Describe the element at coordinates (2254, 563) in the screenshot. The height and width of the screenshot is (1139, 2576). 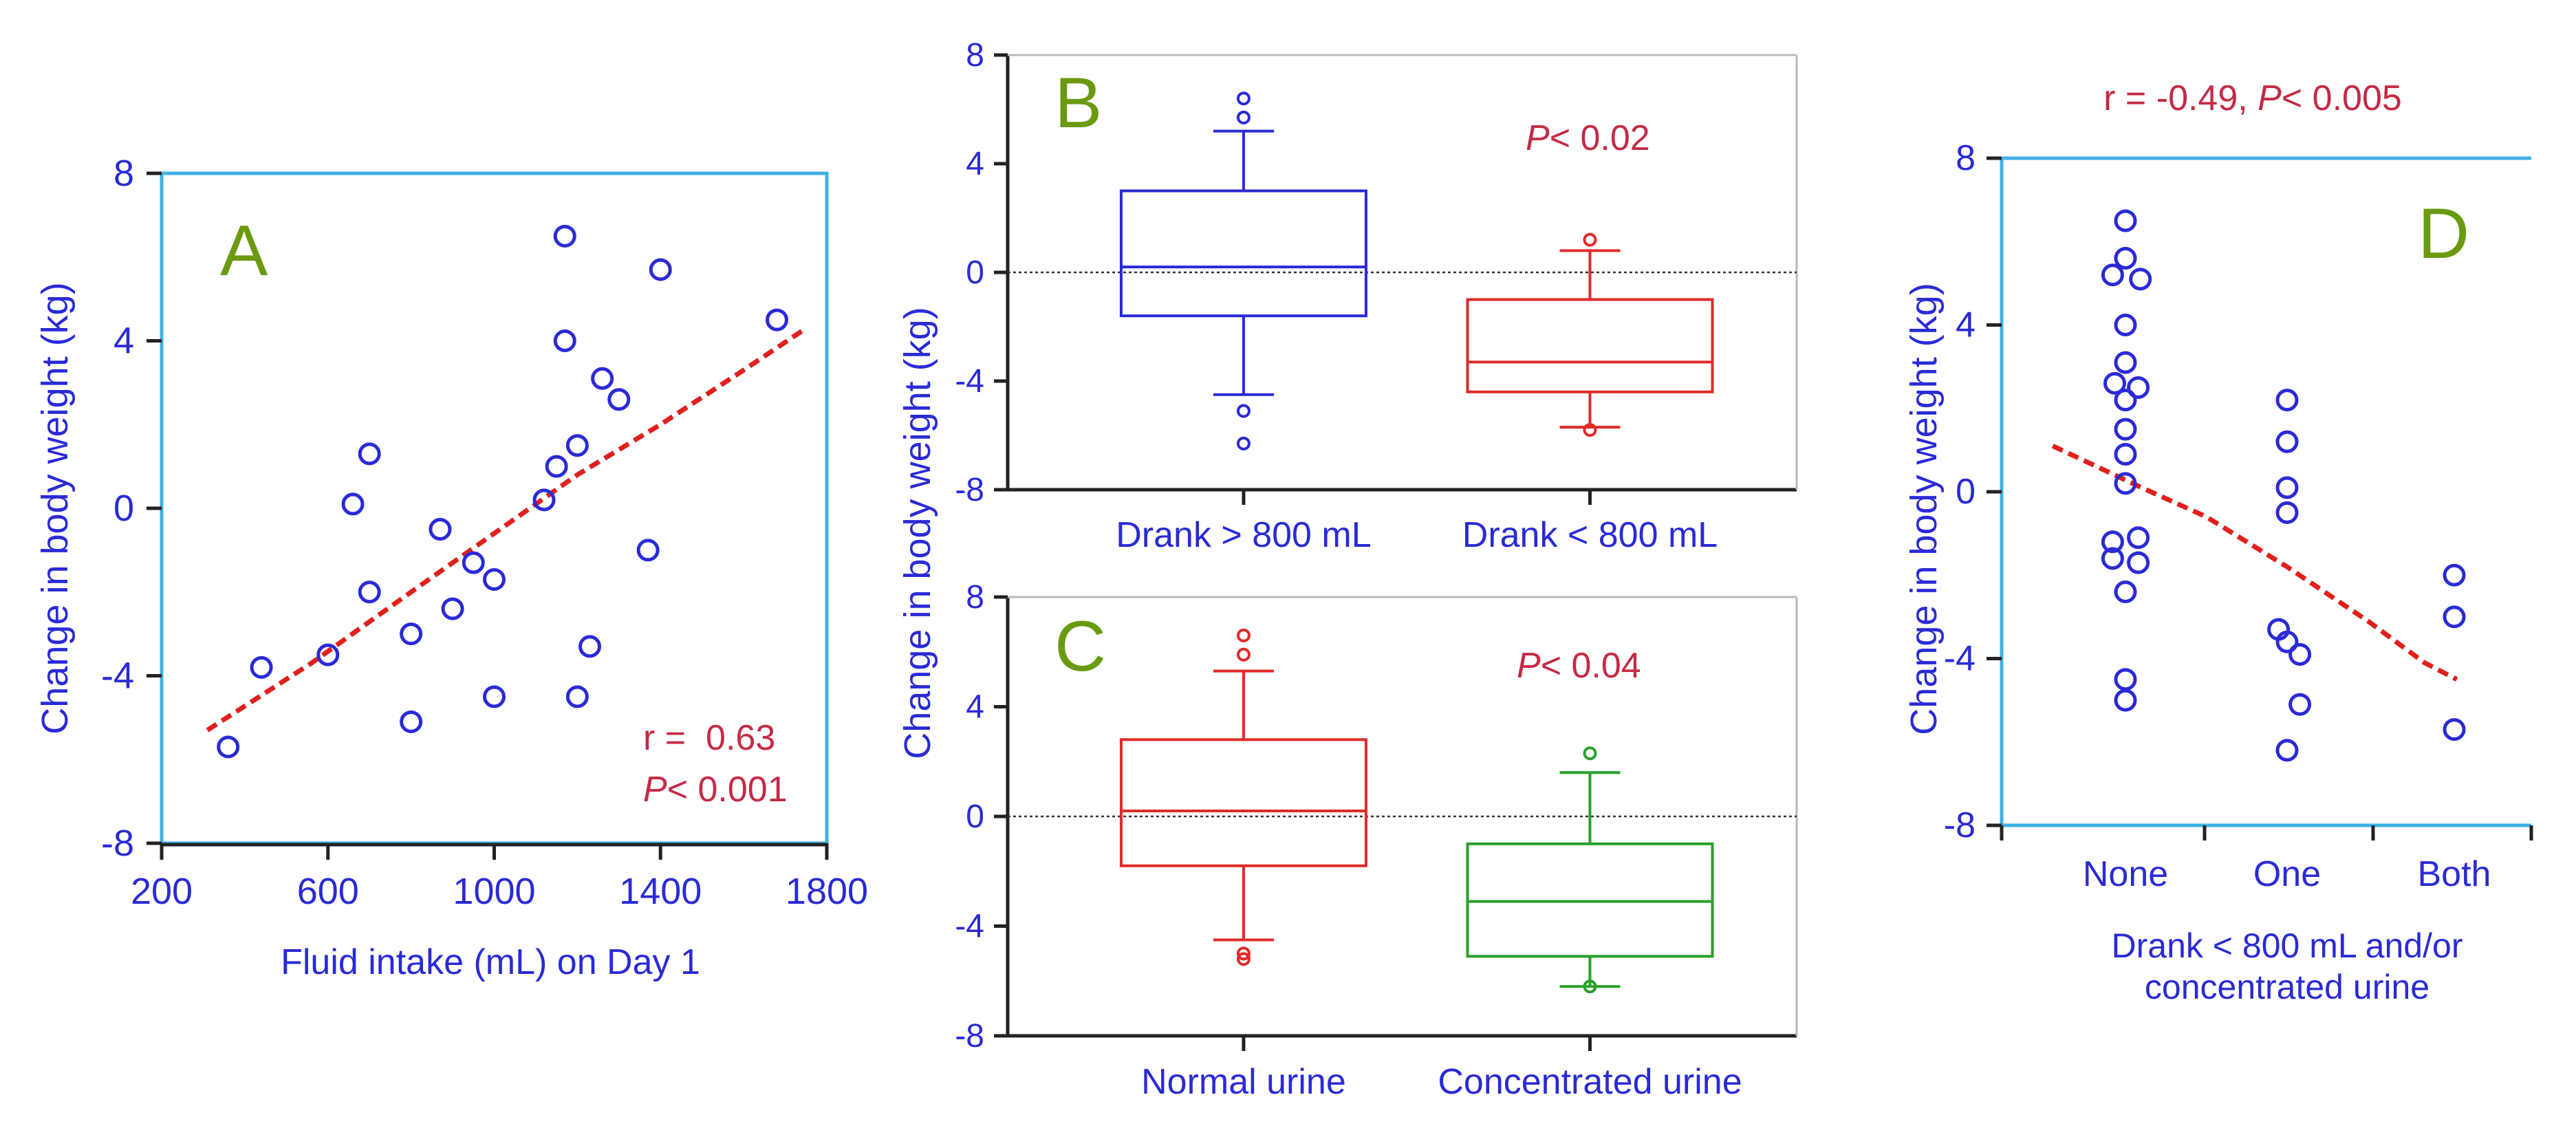
I see `panel-d-trend-line` at that location.